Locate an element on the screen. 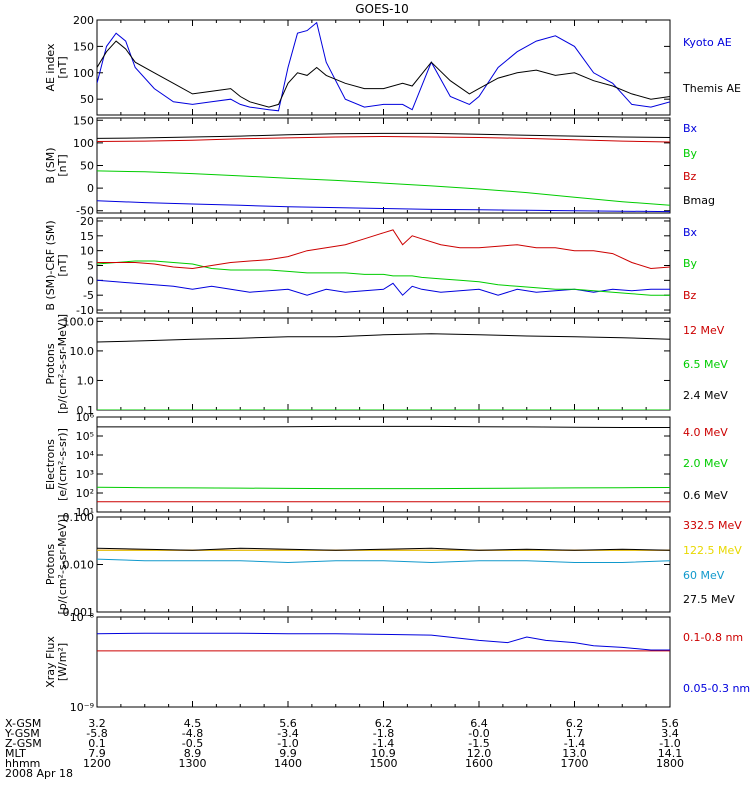 The width and height of the screenshot is (750, 800). ephemeris-value: 6.4 is located at coordinates (479, 723).